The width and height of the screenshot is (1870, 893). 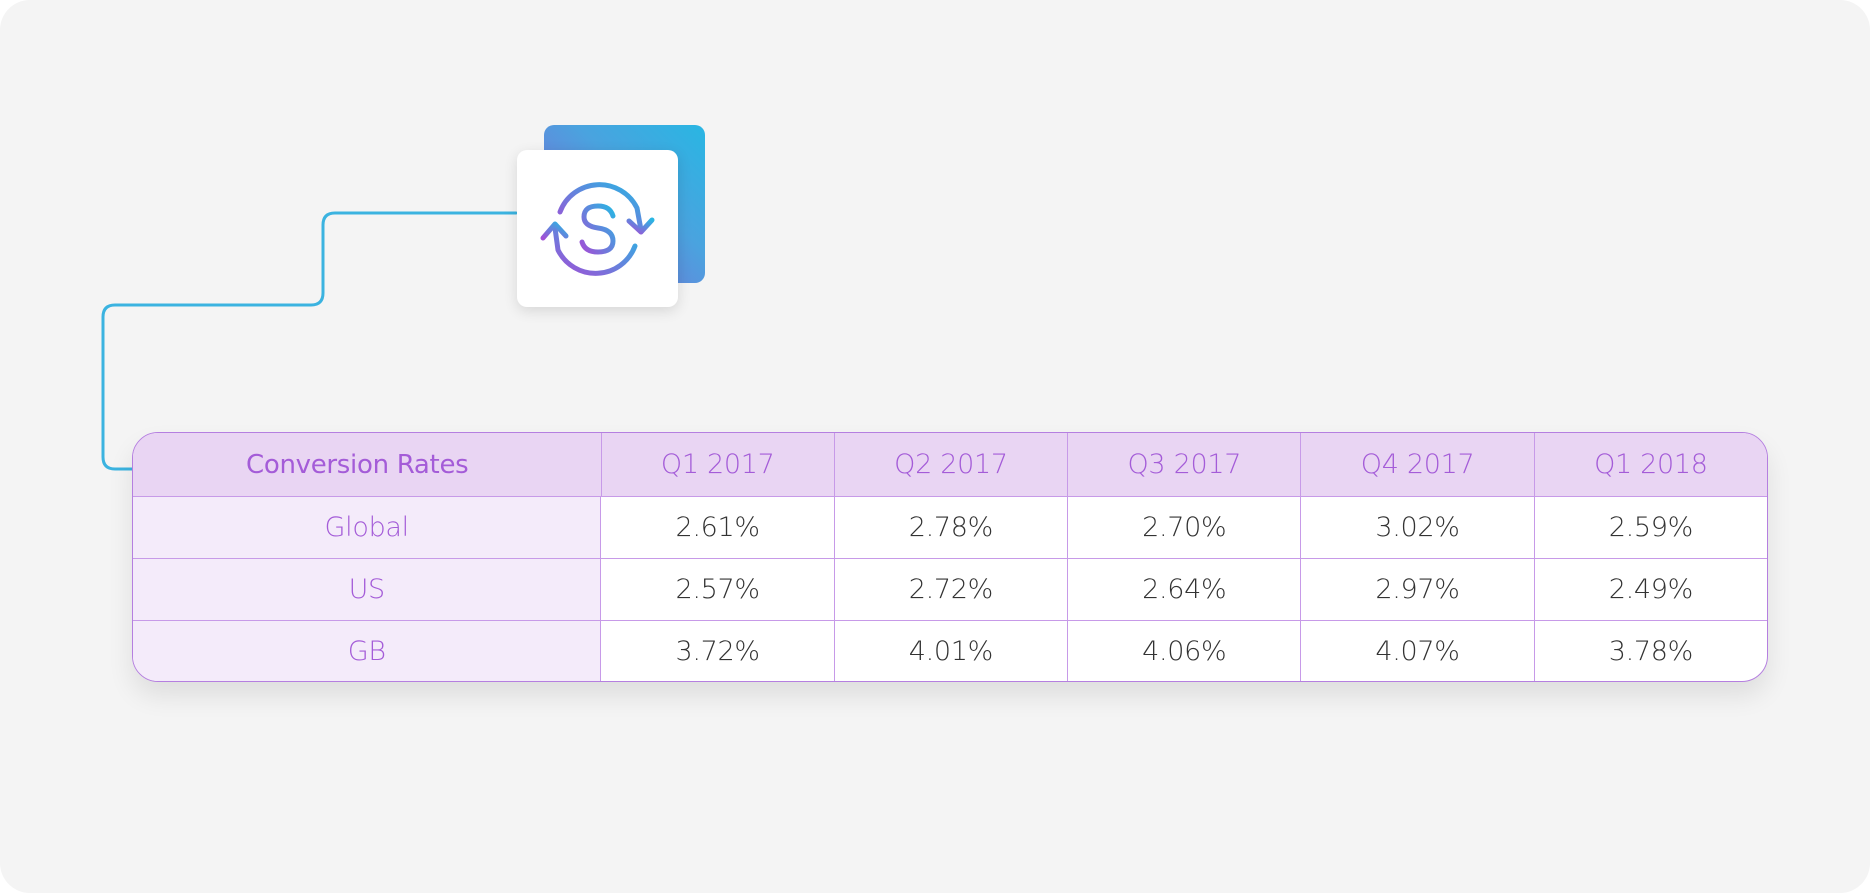 I want to click on table-cell: 2.70%, so click(x=1183, y=527).